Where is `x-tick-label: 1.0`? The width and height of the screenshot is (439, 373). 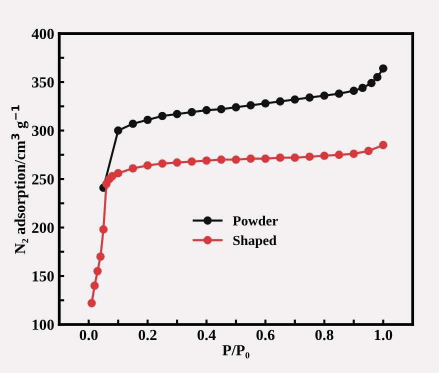 x-tick-label: 1.0 is located at coordinates (383, 335).